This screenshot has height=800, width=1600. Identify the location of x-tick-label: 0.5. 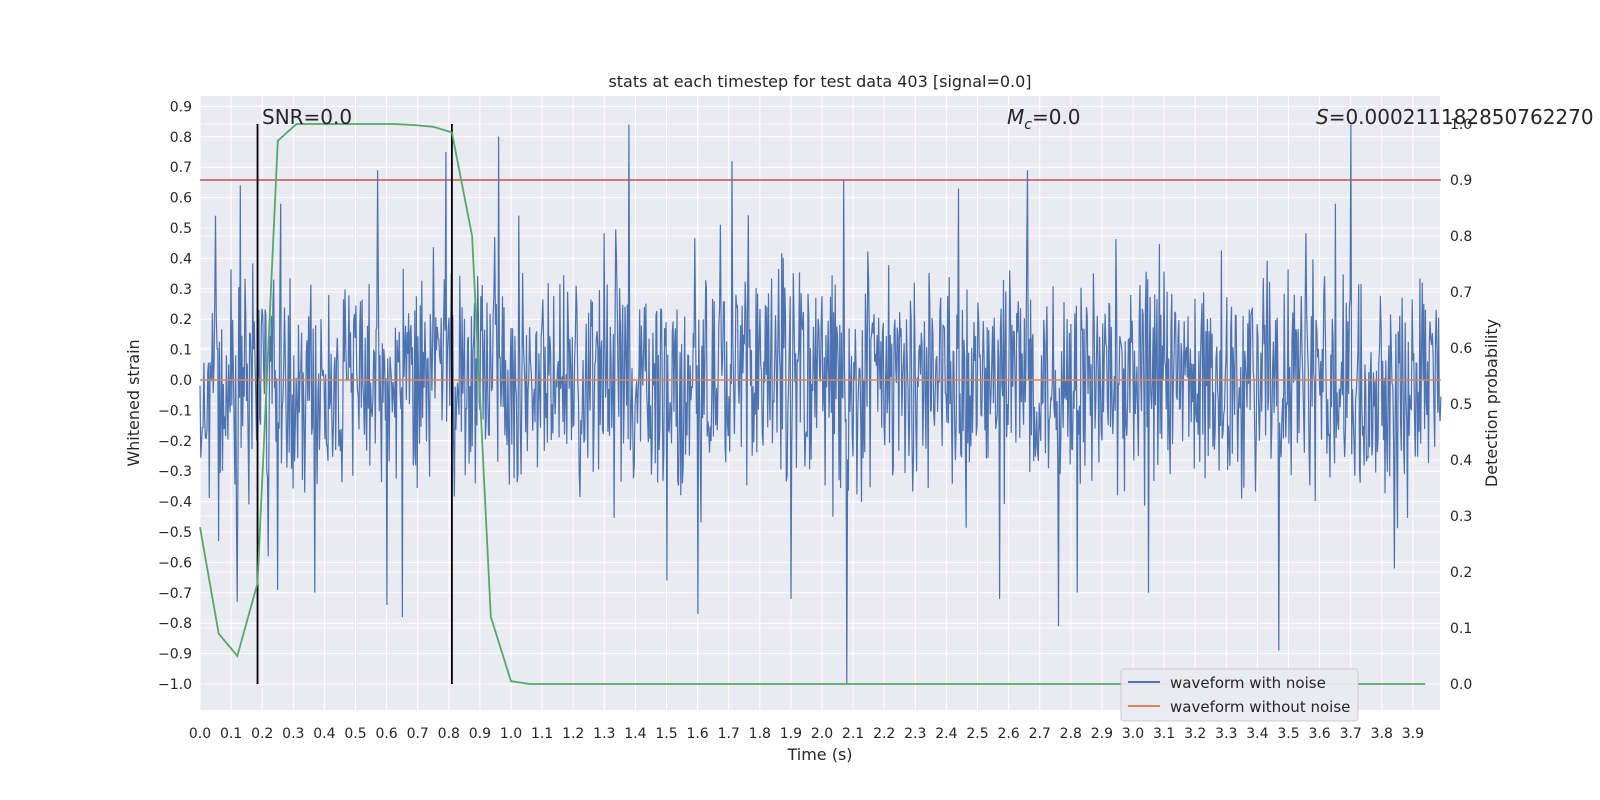
(355, 734).